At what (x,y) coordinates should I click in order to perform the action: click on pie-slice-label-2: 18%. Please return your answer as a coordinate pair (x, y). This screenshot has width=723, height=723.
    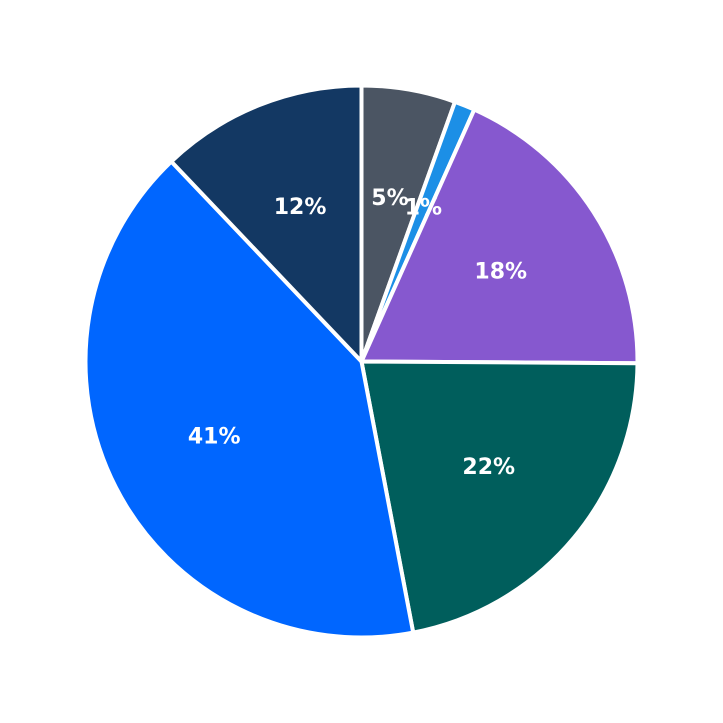
    Looking at the image, I should click on (500, 271).